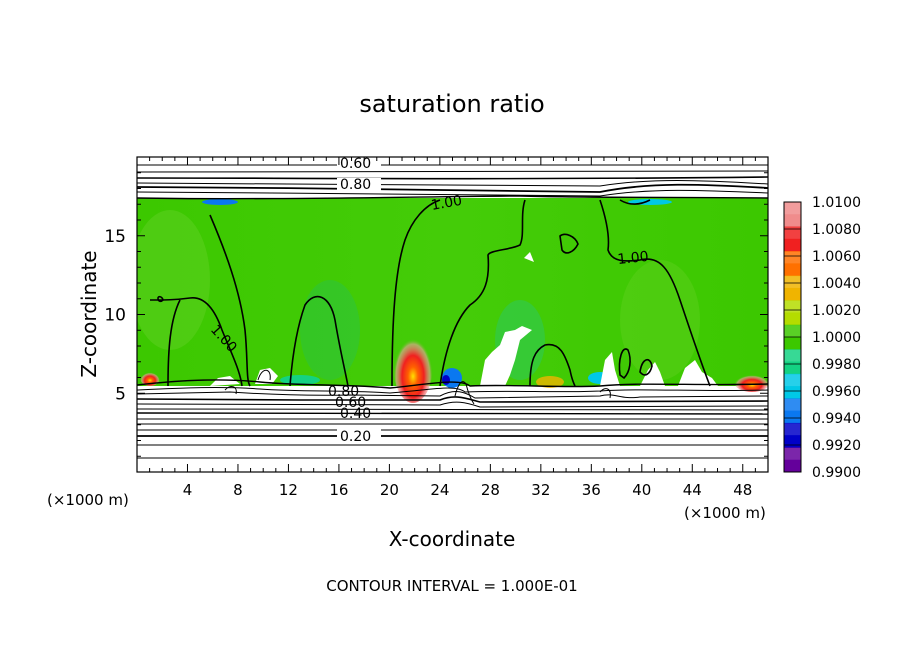 The image size is (904, 654). Describe the element at coordinates (490, 490) in the screenshot. I see `x-tick-label: 28` at that location.